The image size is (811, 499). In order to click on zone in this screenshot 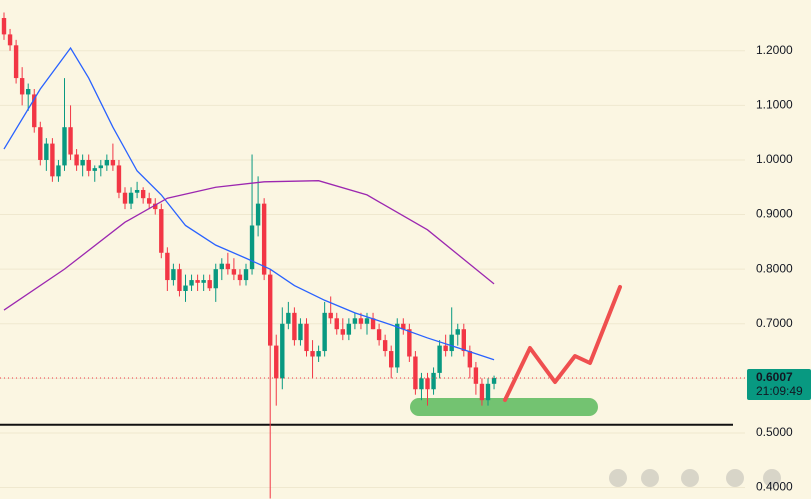, I will do `click(504, 407)`.